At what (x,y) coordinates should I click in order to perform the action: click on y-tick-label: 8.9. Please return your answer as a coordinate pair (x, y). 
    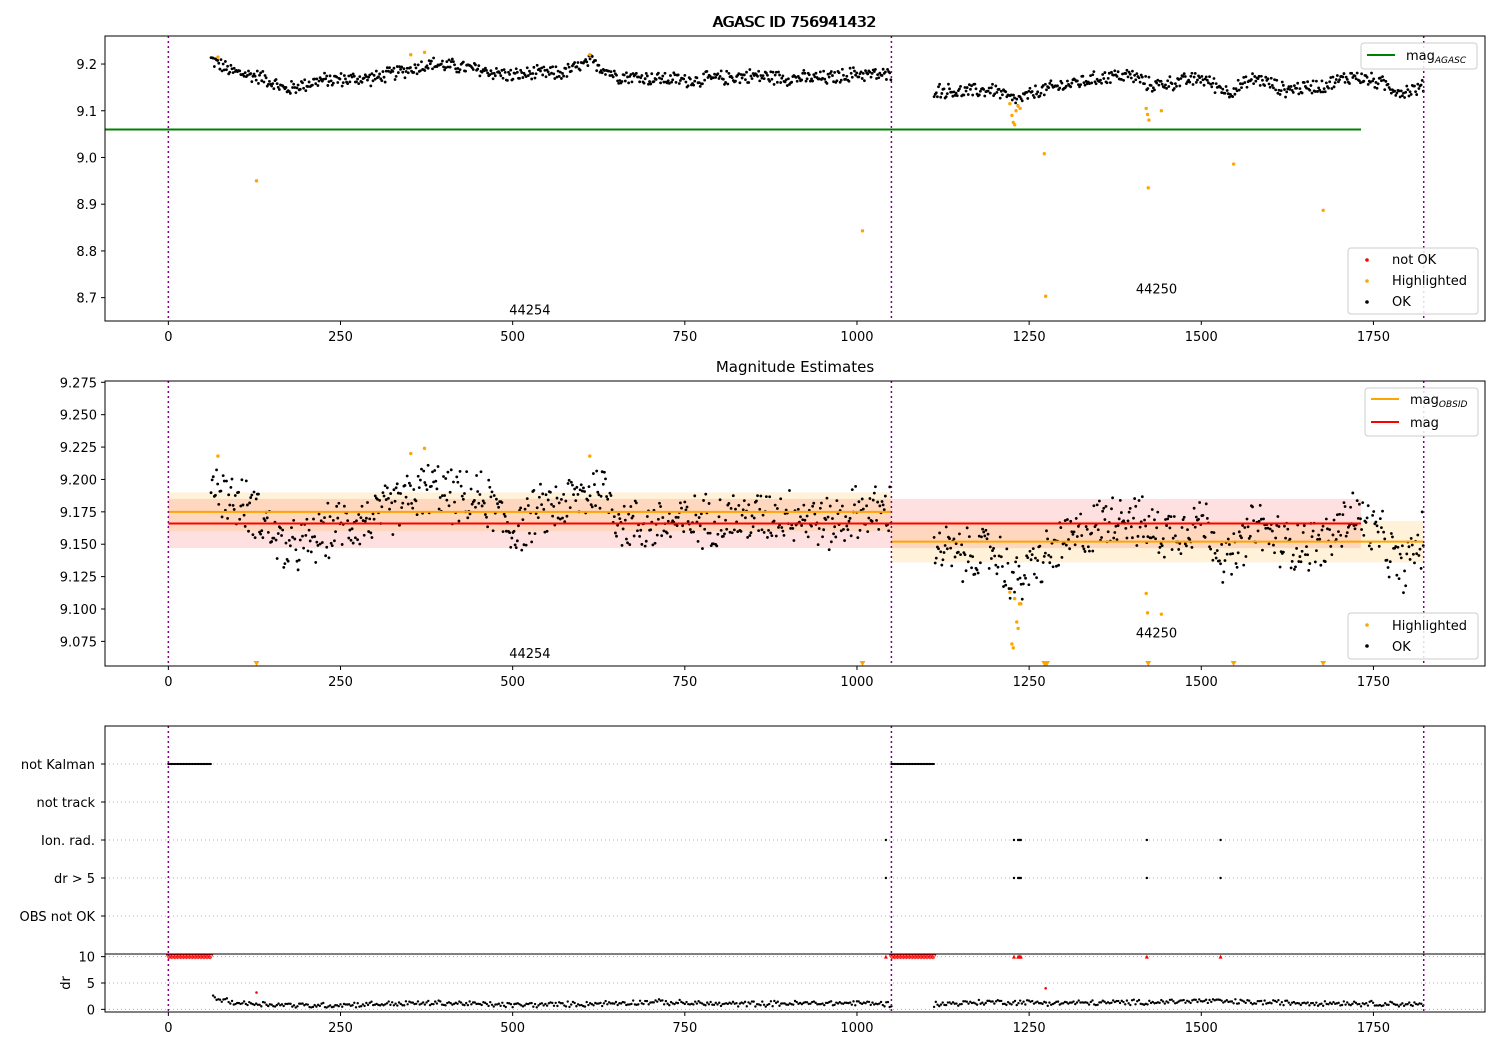
    Looking at the image, I should click on (86, 205).